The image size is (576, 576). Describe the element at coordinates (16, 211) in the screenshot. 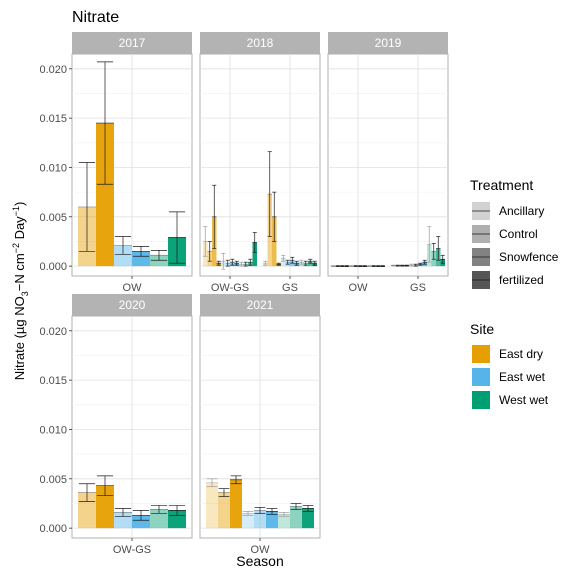

I see `y-label-sup2: −1` at that location.